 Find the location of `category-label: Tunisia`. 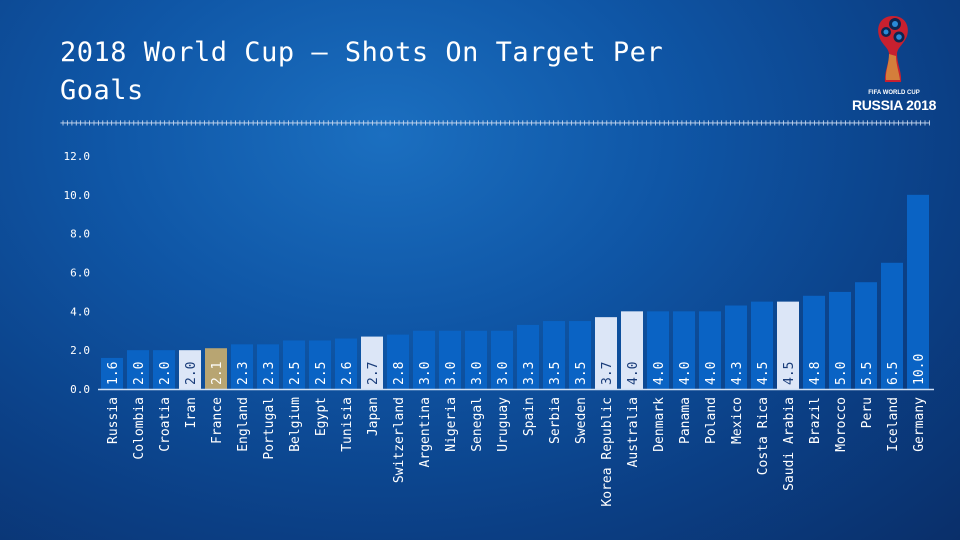

category-label: Tunisia is located at coordinates (347, 424).